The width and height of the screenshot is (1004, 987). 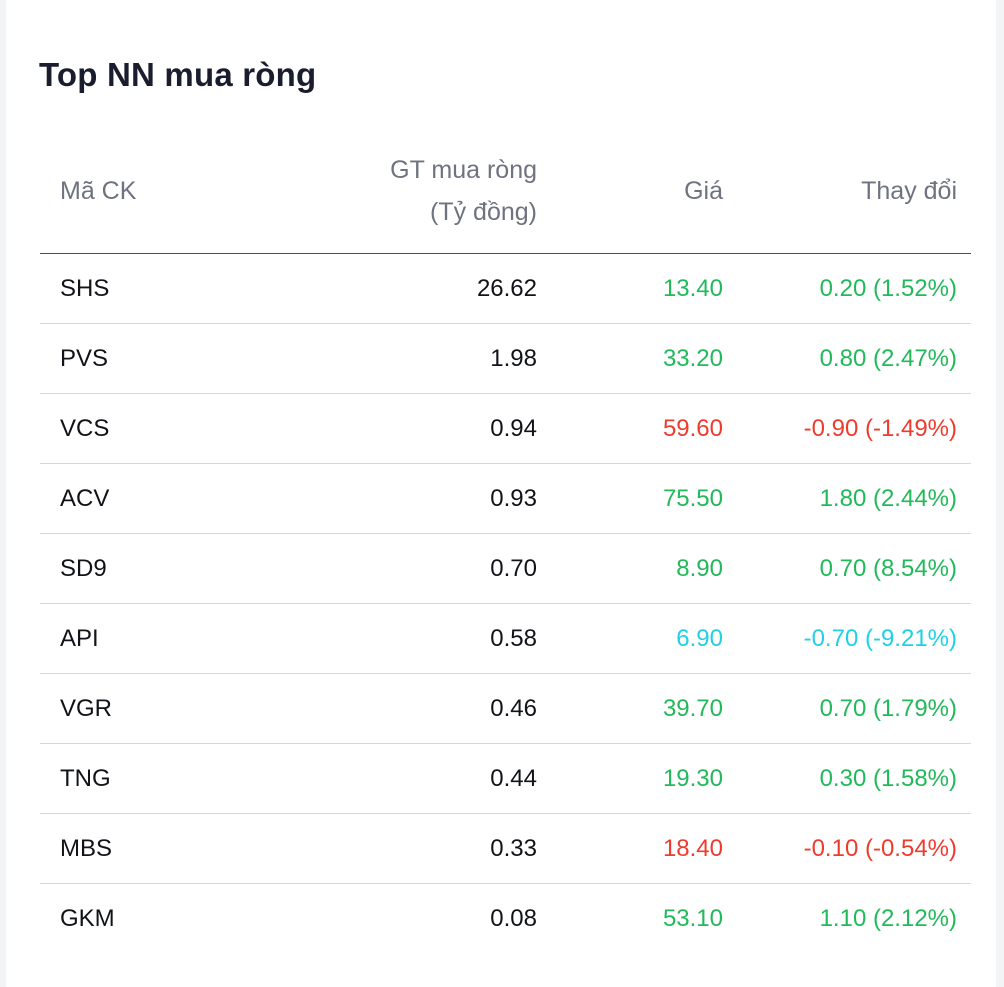 What do you see at coordinates (888, 498) in the screenshot?
I see `price-change: 1.80 (2.44%)` at bounding box center [888, 498].